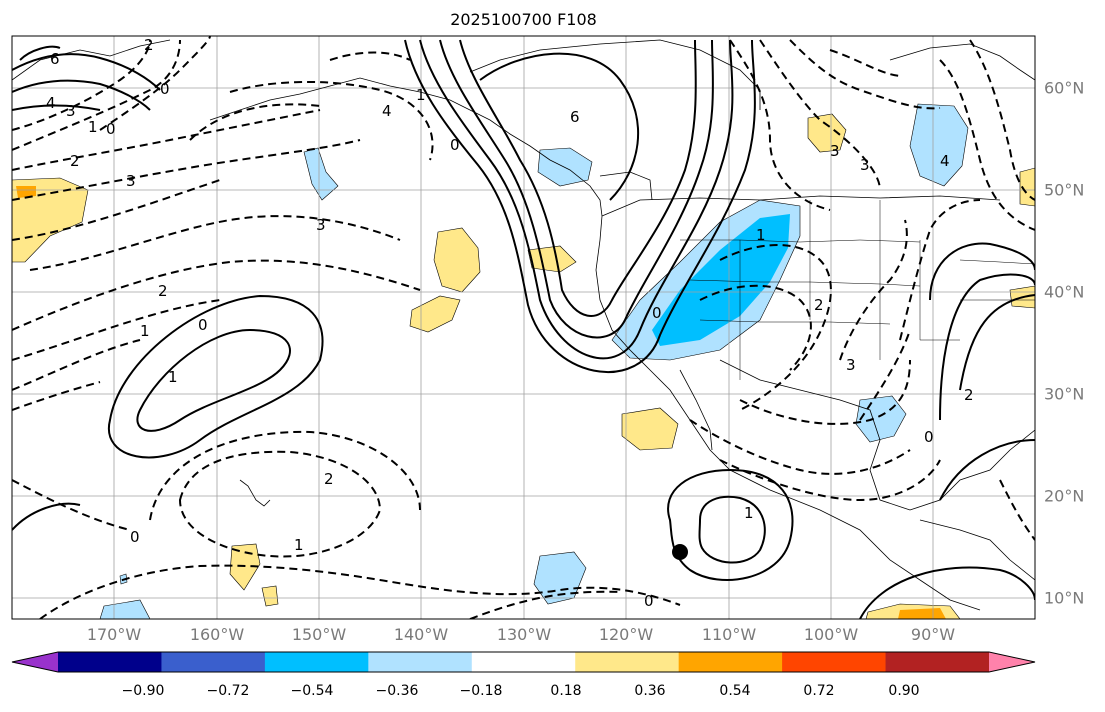 The height and width of the screenshot is (712, 1105). What do you see at coordinates (312, 691) in the screenshot?
I see `colorbar-tick-label: −0.54` at bounding box center [312, 691].